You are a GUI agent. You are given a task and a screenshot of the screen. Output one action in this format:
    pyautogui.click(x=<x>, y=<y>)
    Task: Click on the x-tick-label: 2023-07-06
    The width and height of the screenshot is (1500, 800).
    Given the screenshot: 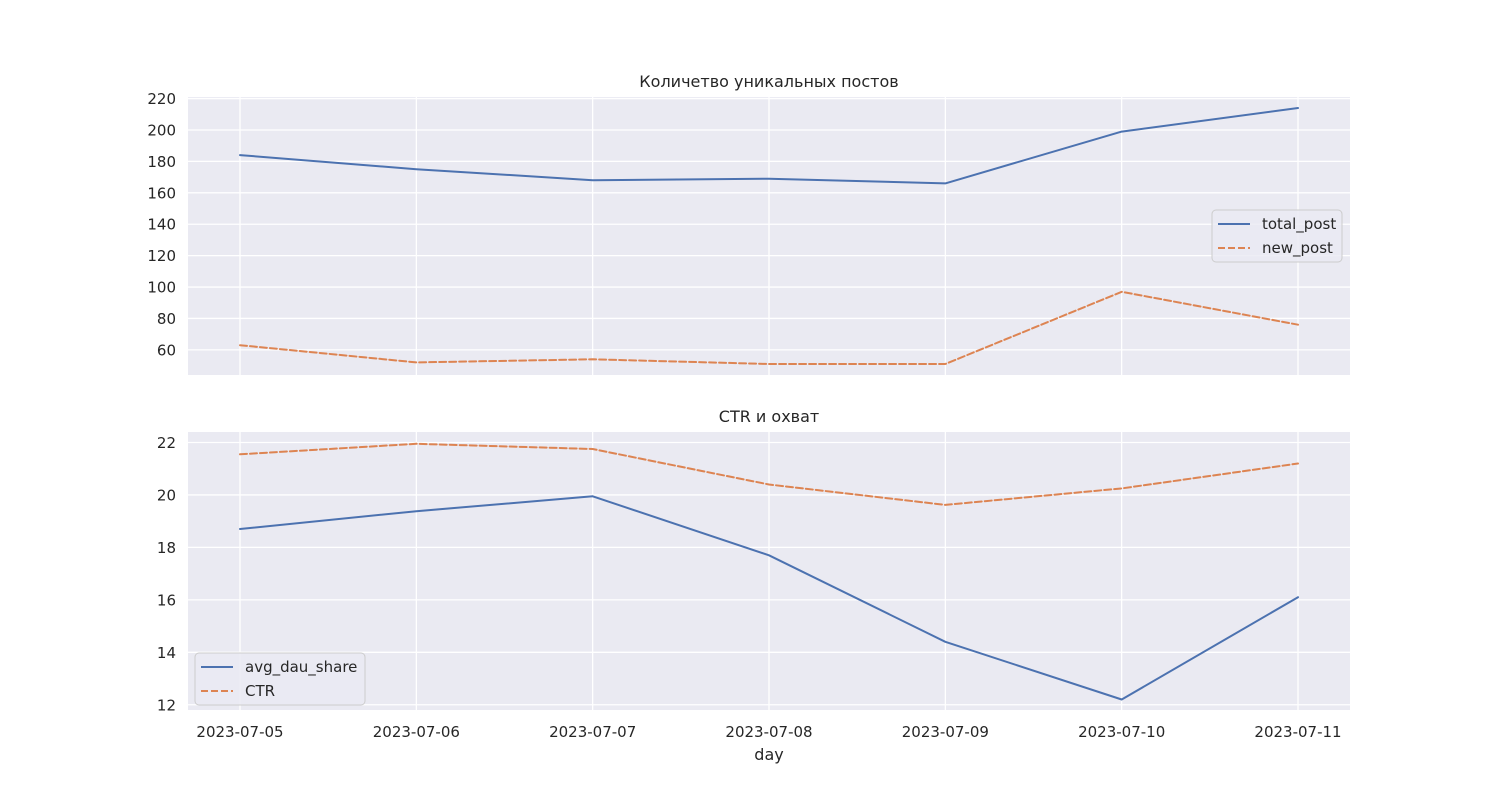 What is the action you would take?
    pyautogui.click(x=416, y=732)
    